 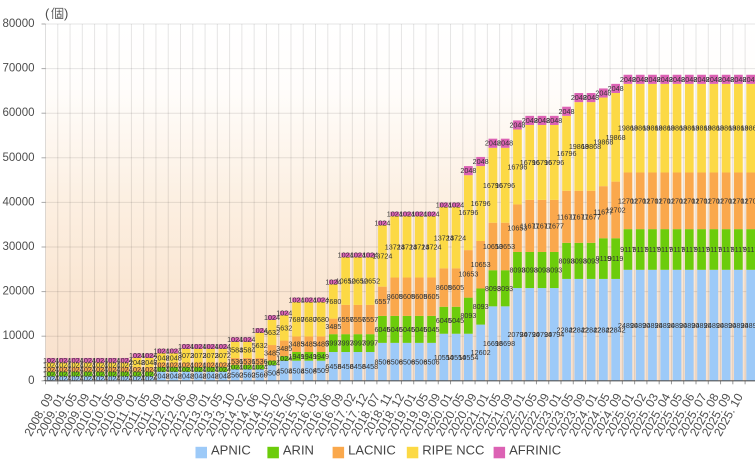 I want to click on svg-text: 4508, so click(x=284, y=370).